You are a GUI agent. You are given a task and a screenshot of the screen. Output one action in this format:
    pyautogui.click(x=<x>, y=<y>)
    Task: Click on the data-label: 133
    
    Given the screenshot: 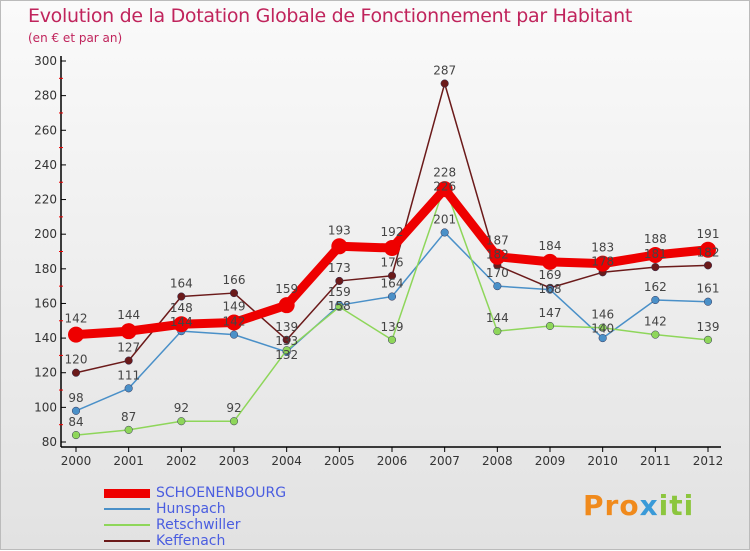 What is the action you would take?
    pyautogui.click(x=286, y=341)
    